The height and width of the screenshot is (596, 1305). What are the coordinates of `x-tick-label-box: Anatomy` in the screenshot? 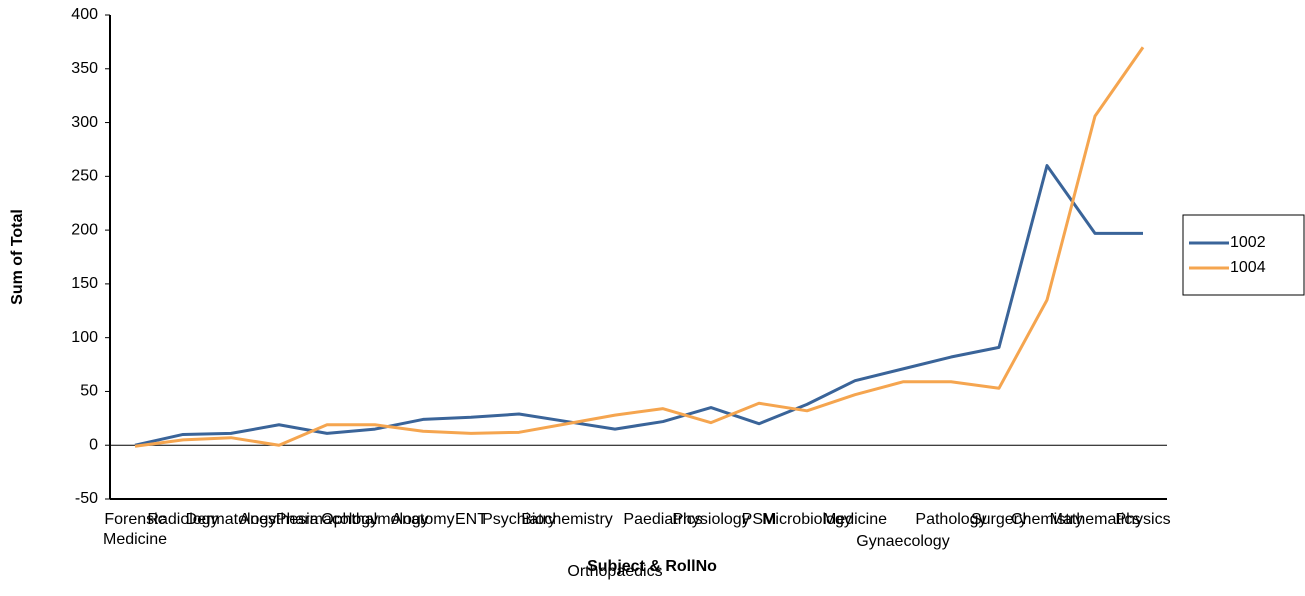 It's located at (423, 519).